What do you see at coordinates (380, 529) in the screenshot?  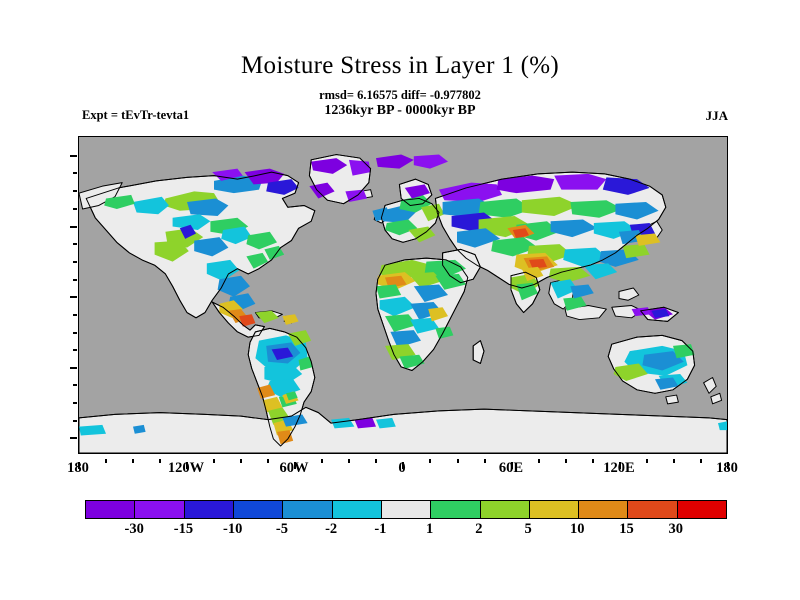 I see `colorbar-tick-label: -1` at bounding box center [380, 529].